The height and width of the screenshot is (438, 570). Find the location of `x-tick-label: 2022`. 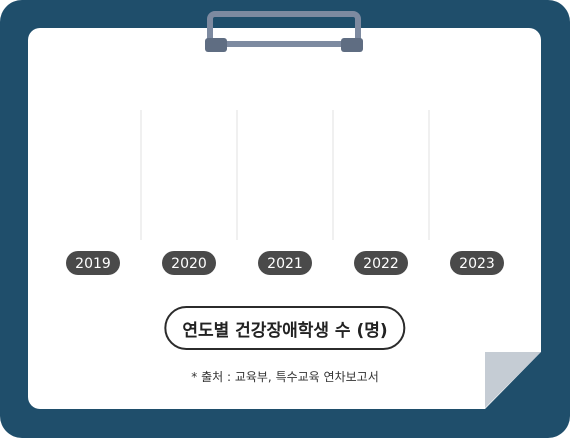

x-tick-label: 2022 is located at coordinates (381, 264).